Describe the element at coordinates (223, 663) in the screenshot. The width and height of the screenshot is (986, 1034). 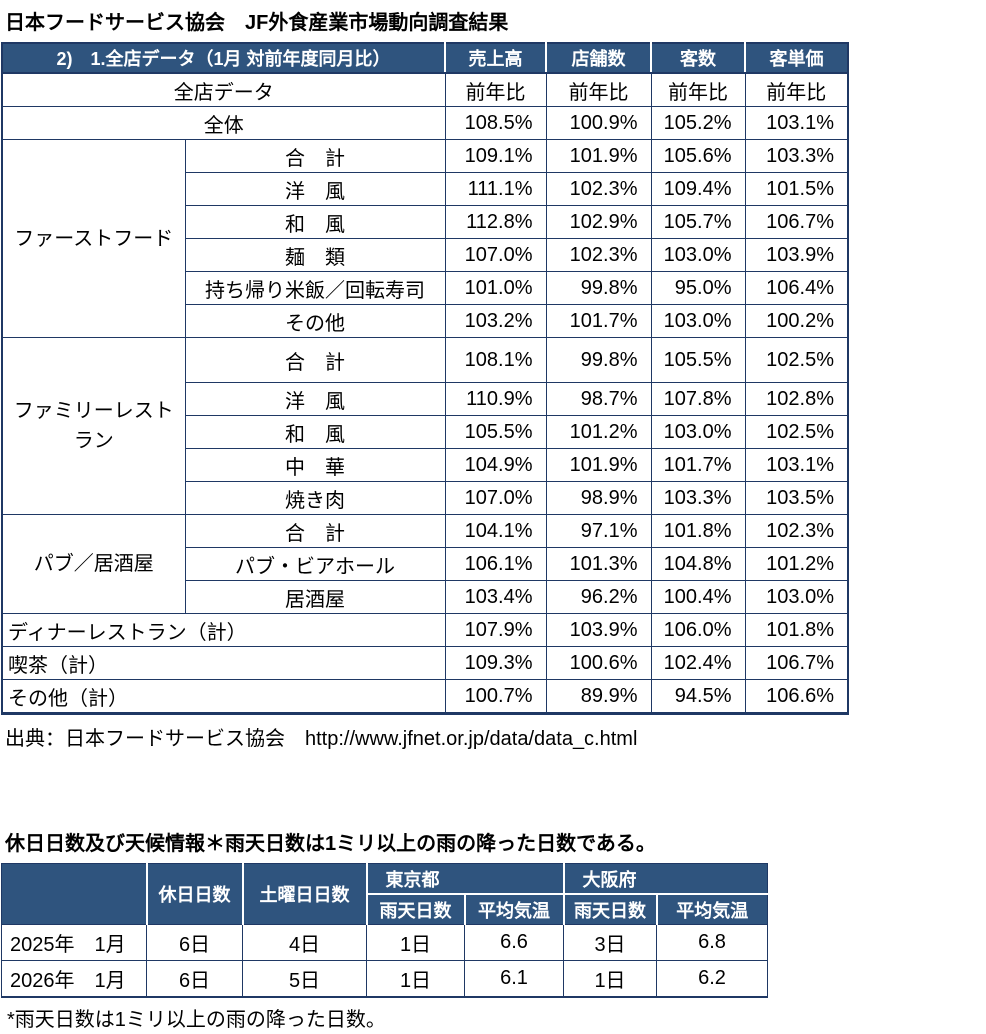
I see `total-label-coffee-shop: 喫茶（計）` at that location.